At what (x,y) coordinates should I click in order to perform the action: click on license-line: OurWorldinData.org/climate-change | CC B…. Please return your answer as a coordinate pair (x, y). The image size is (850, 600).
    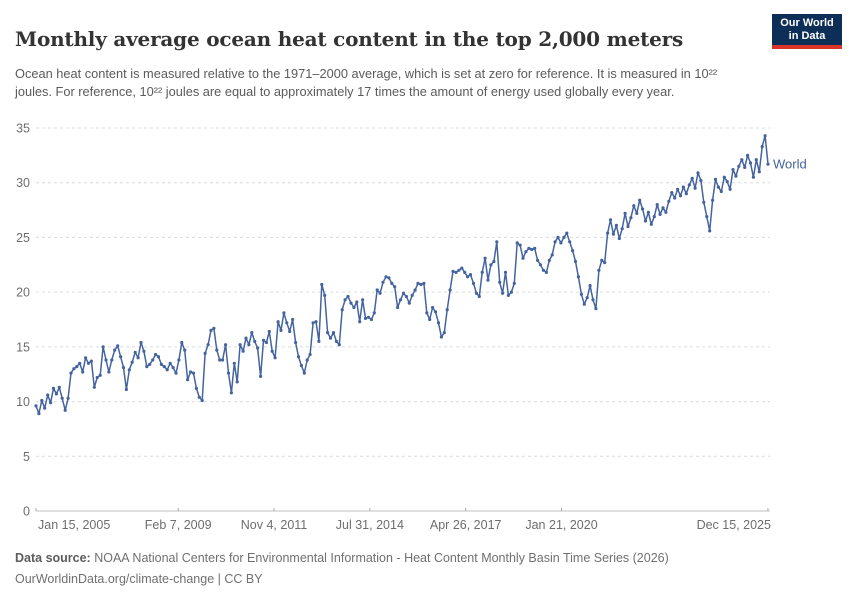
    Looking at the image, I should click on (139, 579).